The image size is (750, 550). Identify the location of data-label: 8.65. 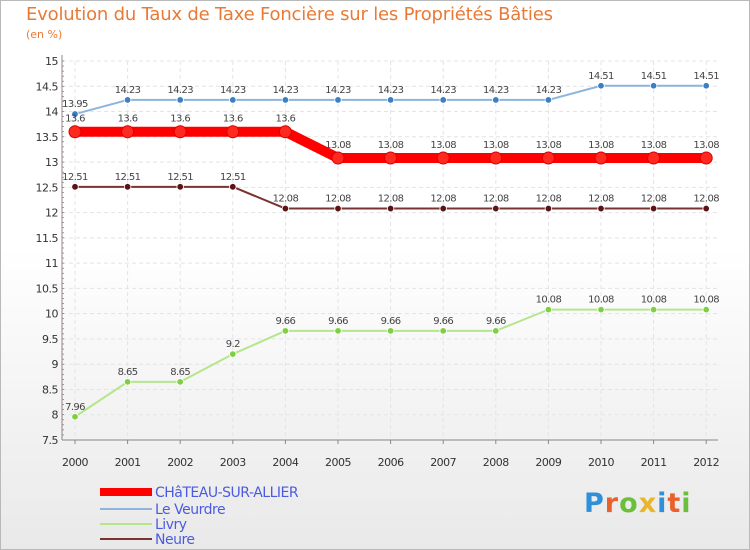
(180, 372).